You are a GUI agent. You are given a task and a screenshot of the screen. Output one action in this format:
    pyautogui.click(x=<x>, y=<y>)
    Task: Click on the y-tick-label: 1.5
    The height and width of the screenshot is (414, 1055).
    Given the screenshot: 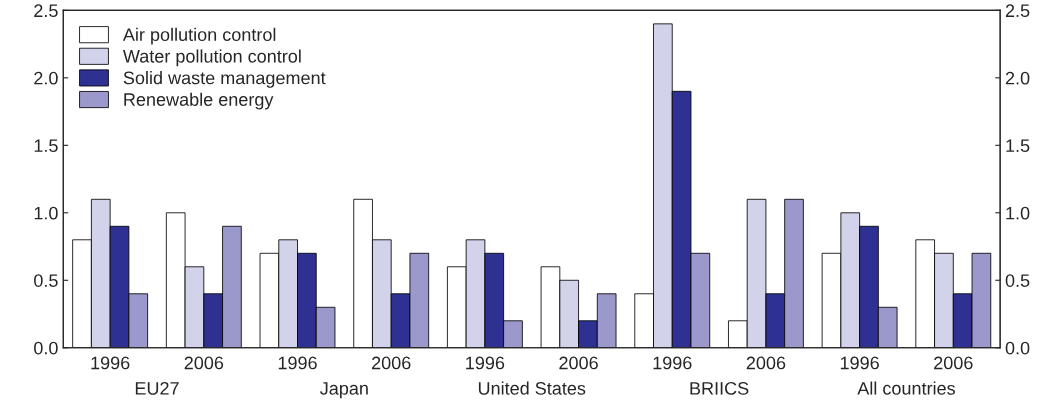 What is the action you would take?
    pyautogui.click(x=46, y=146)
    